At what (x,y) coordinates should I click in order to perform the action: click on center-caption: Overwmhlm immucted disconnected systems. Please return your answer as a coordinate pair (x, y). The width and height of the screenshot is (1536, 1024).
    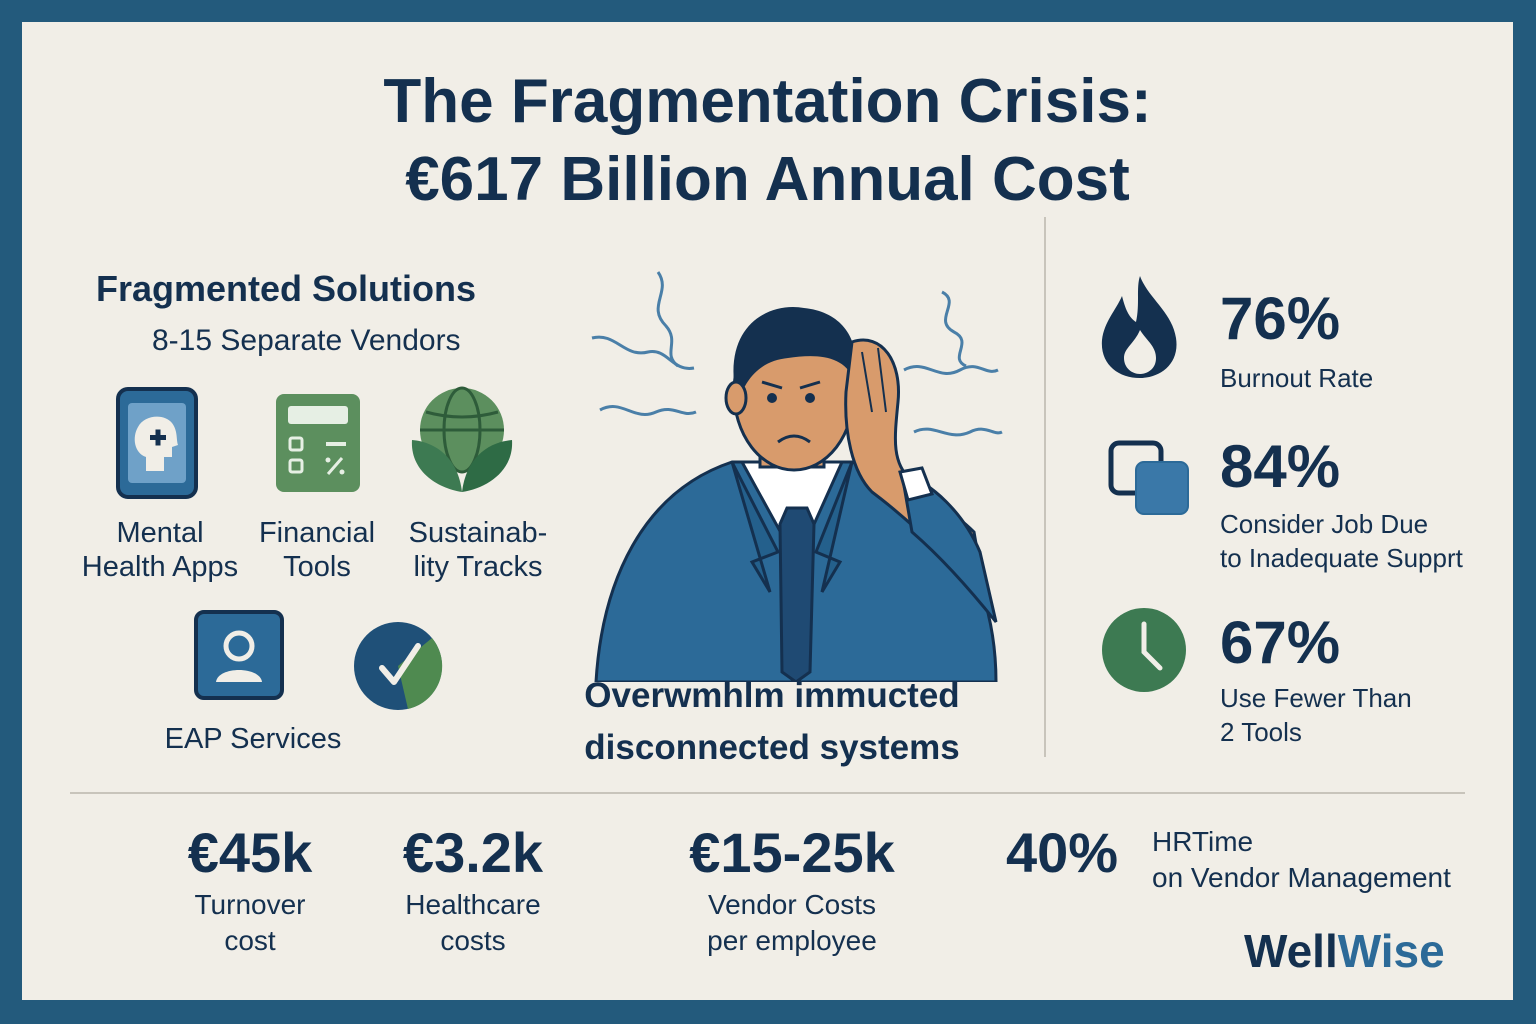
    Looking at the image, I should click on (772, 722).